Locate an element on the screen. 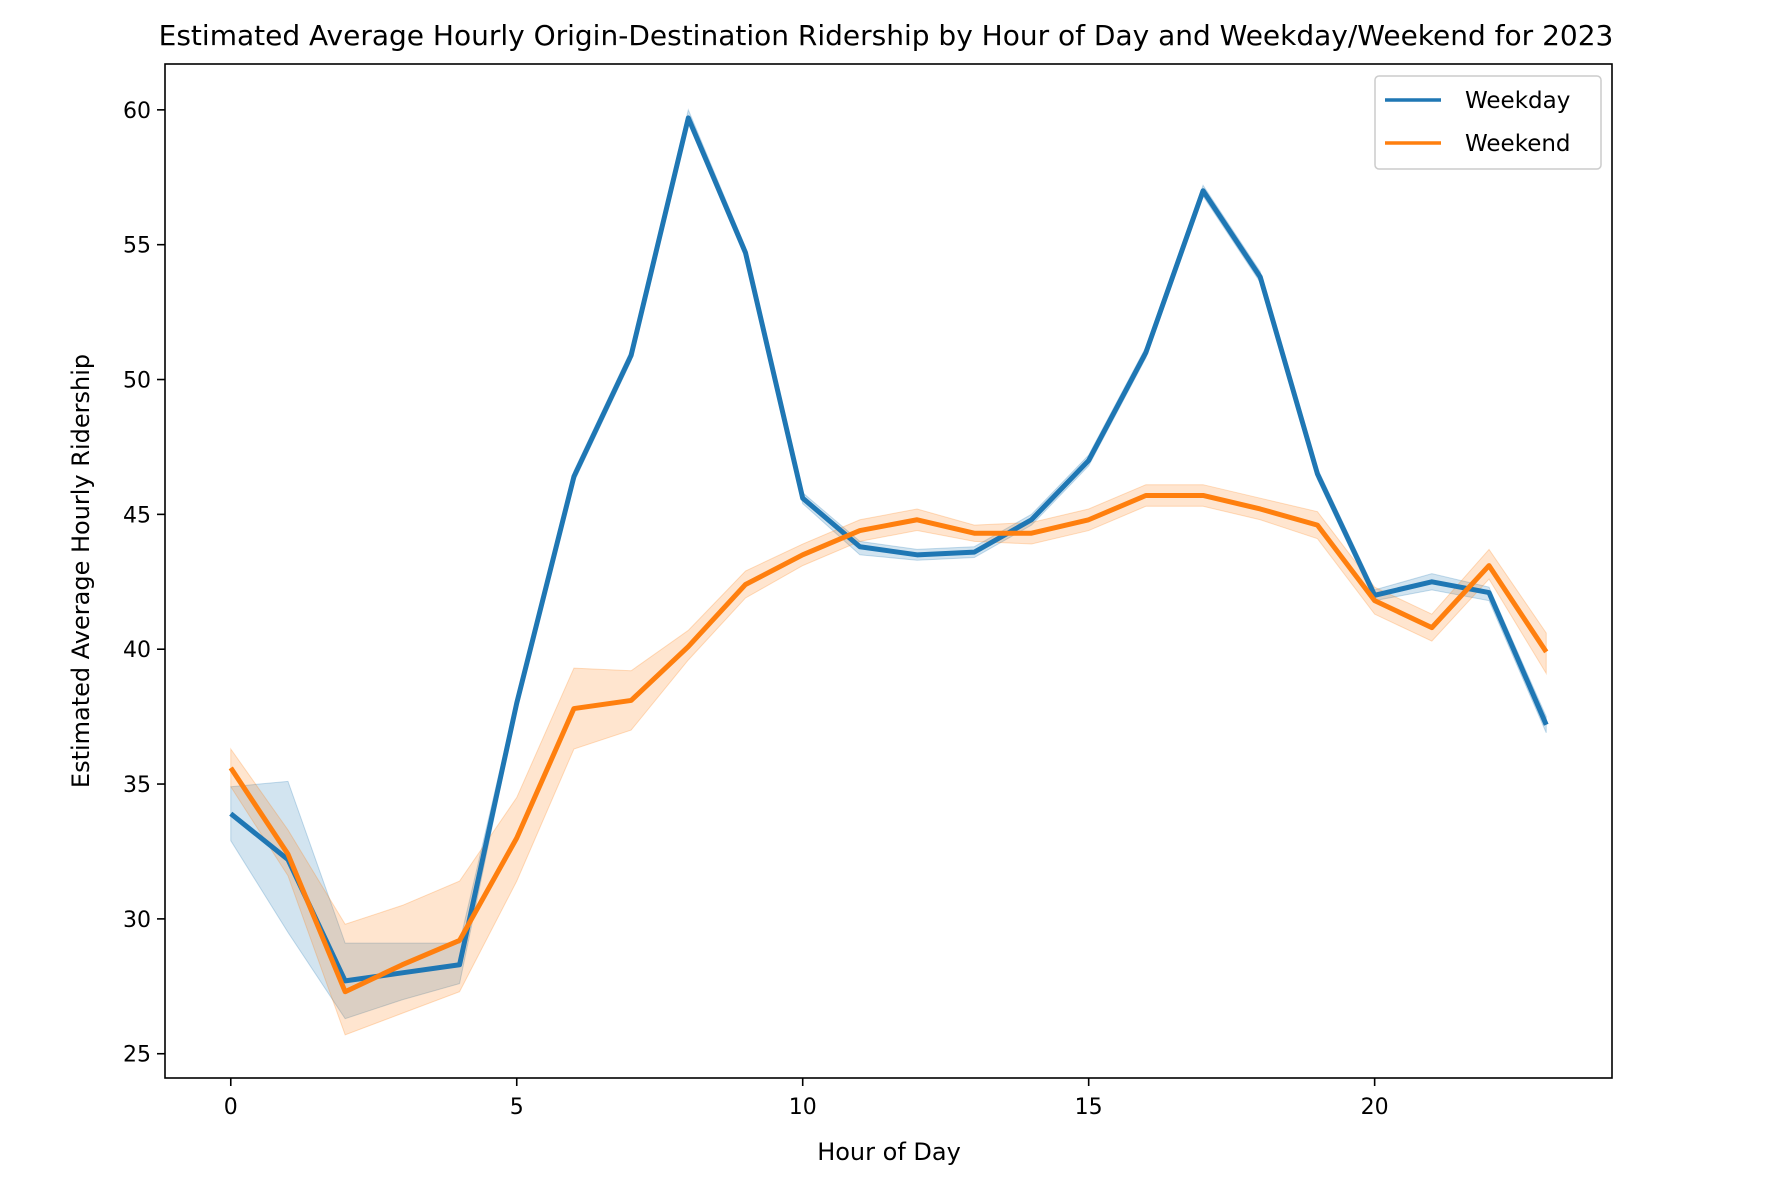  y-tick-label: 30 is located at coordinates (137, 920).